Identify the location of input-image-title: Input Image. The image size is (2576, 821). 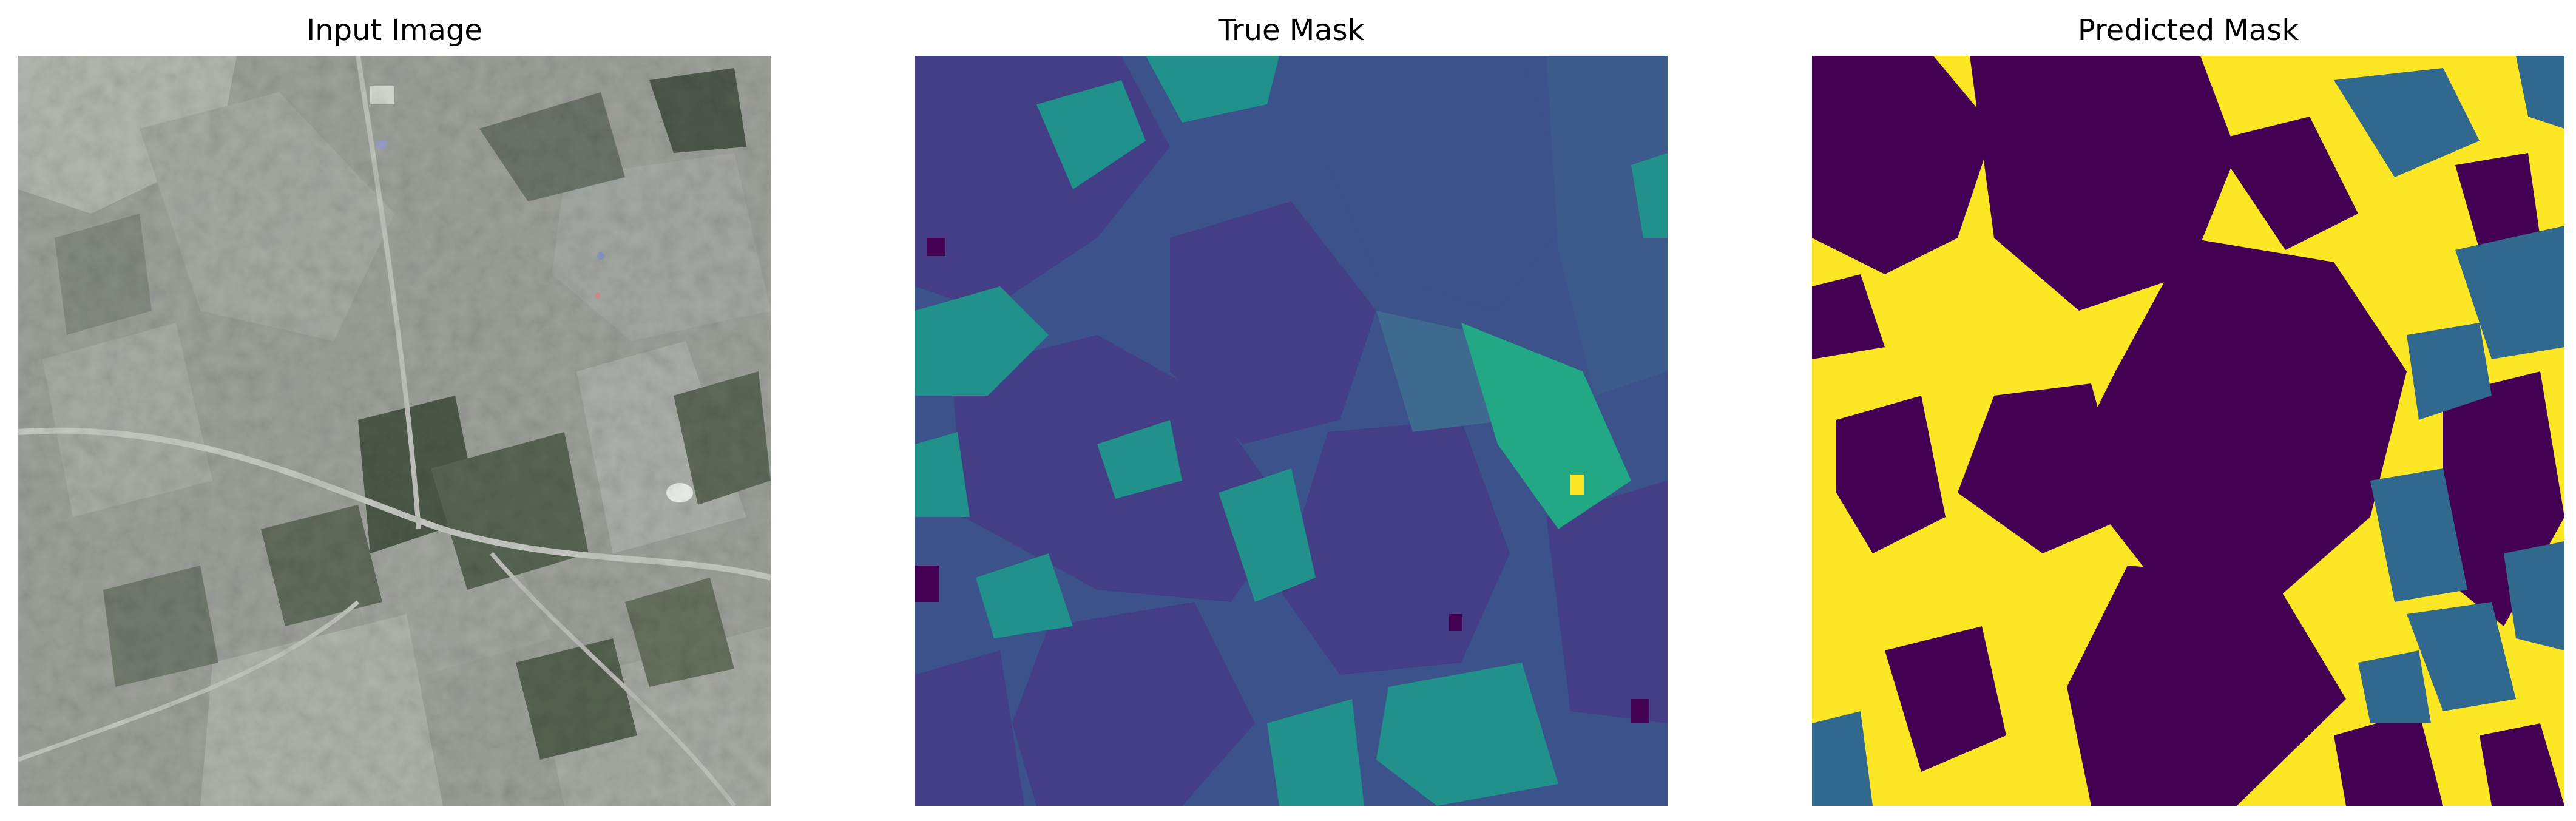
(394, 30).